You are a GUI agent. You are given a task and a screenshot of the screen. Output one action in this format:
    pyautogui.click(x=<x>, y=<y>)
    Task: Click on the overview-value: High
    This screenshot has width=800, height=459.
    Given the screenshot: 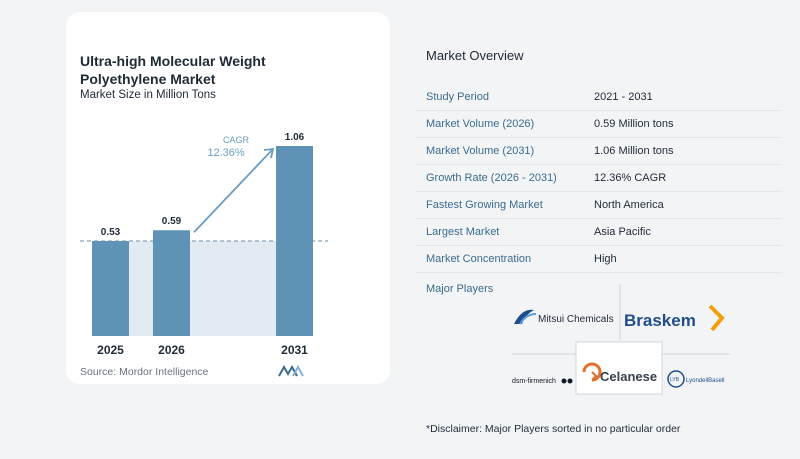 What is the action you would take?
    pyautogui.click(x=605, y=259)
    